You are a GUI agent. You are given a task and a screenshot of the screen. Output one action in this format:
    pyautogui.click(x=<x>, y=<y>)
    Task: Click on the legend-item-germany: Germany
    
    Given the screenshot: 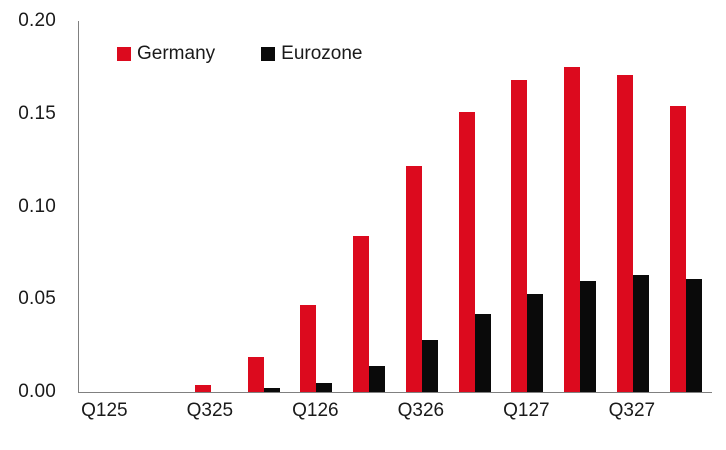 What is the action you would take?
    pyautogui.click(x=166, y=54)
    